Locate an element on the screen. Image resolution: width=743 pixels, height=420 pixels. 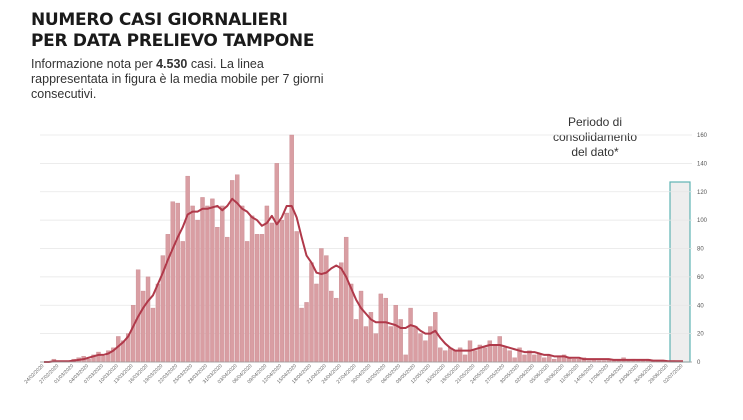
y-tick-label: 160 is located at coordinates (702, 136).